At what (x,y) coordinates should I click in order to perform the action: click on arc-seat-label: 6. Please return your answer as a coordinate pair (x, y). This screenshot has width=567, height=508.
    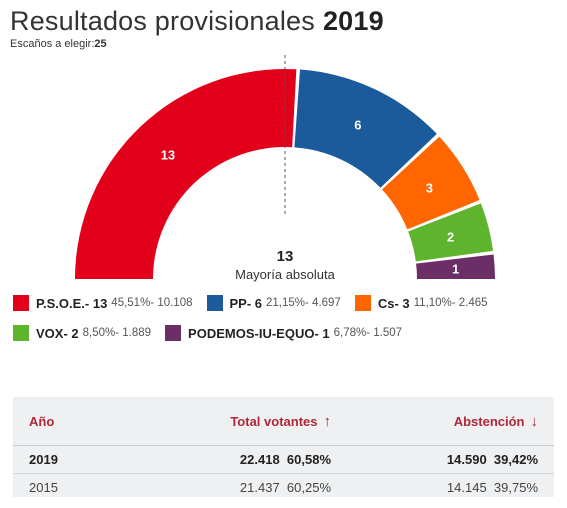
    Looking at the image, I should click on (357, 124).